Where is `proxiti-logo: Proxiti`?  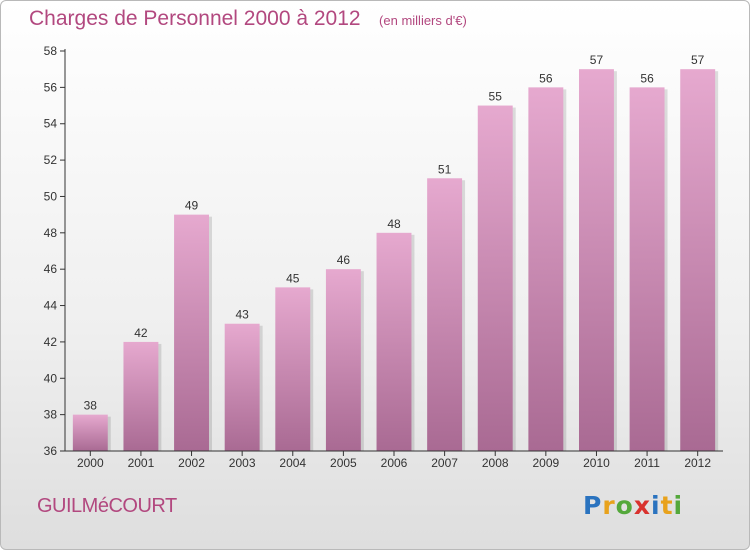 proxiti-logo: Proxiti is located at coordinates (633, 505).